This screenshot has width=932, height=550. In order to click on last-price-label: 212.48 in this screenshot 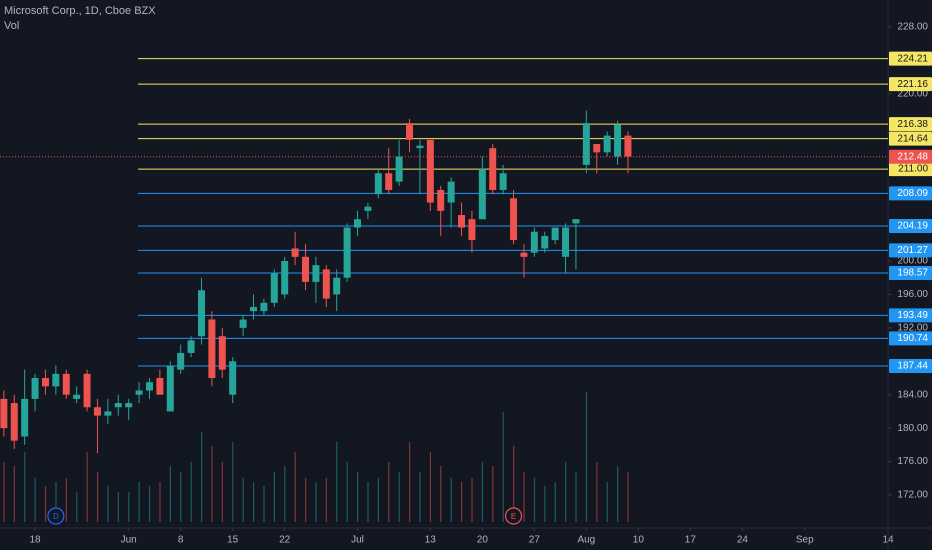, I will do `click(912, 156)`.